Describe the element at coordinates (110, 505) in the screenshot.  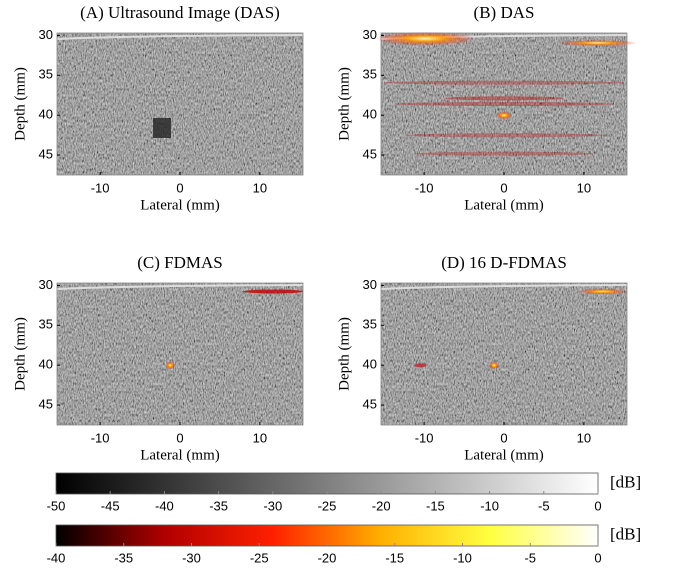
I see `colorbar-tick-label: -45` at that location.